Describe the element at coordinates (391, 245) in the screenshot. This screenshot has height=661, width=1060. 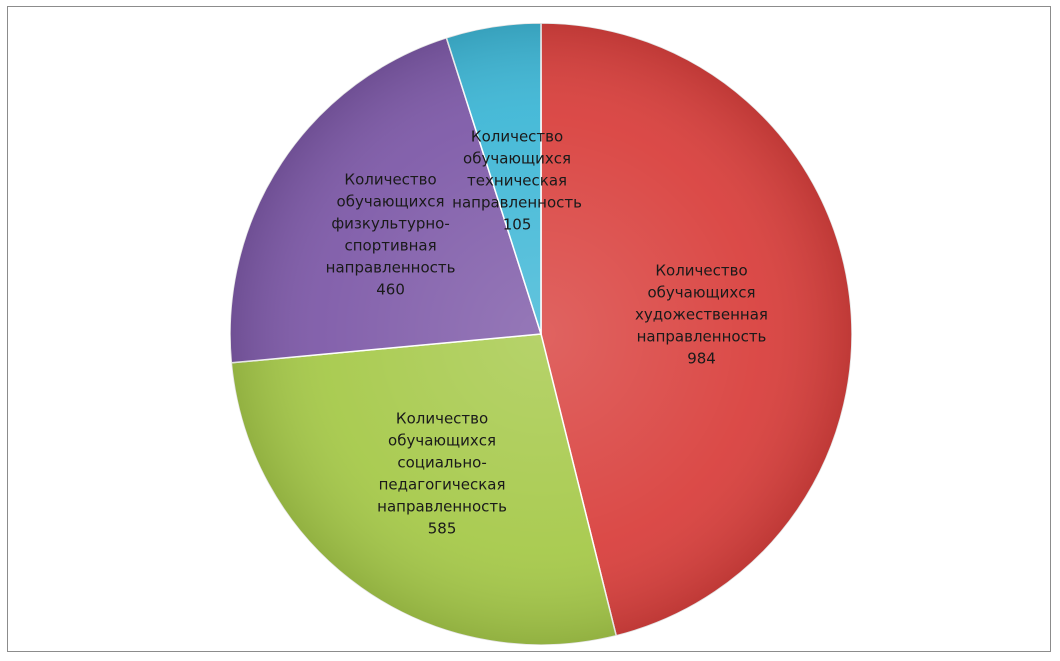
I see `slice-label-line: спортивная` at that location.